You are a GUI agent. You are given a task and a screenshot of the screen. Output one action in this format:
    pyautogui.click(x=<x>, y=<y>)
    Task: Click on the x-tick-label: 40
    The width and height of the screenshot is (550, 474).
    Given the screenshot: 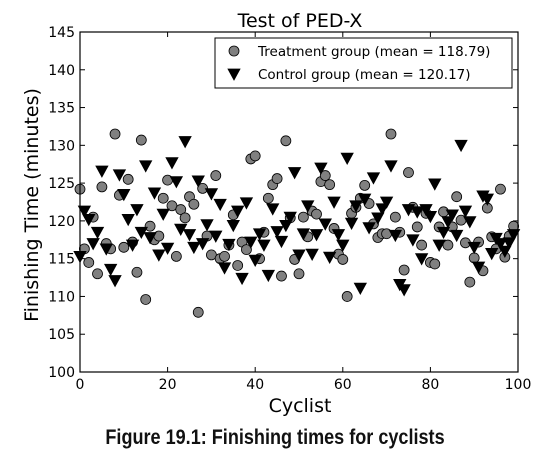 What is the action you would take?
    pyautogui.click(x=255, y=385)
    